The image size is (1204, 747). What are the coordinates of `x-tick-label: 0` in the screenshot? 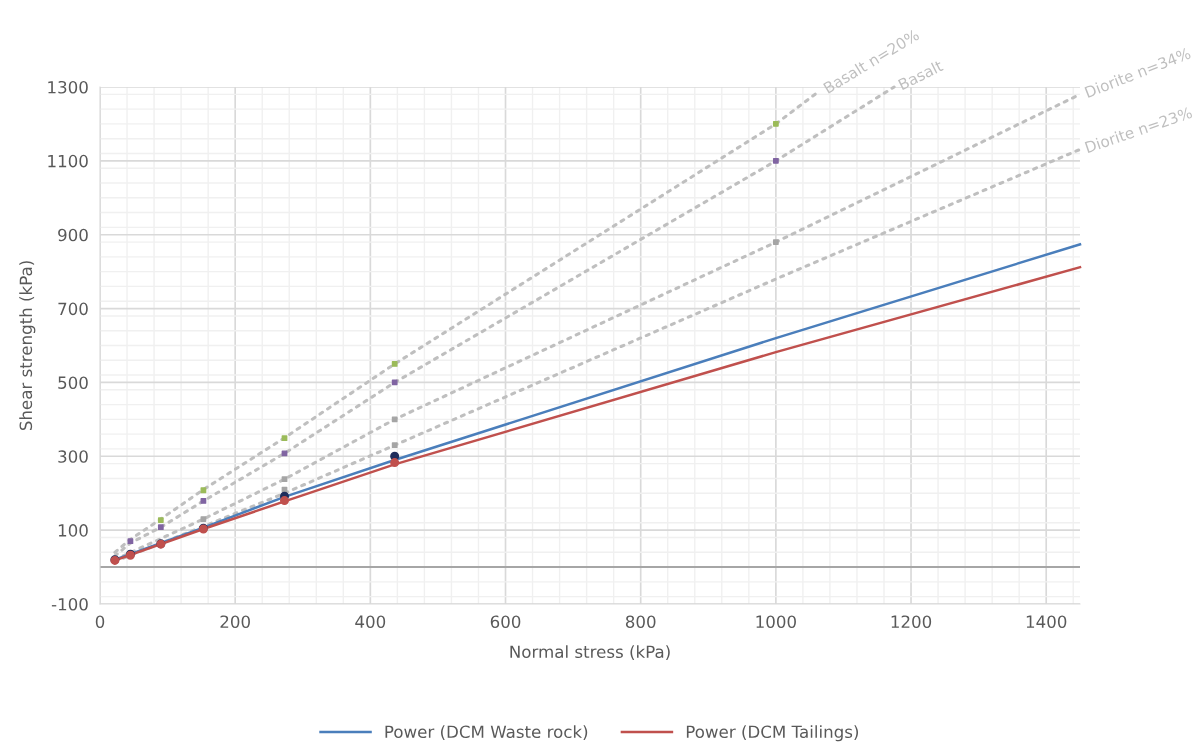 It's located at (100, 622).